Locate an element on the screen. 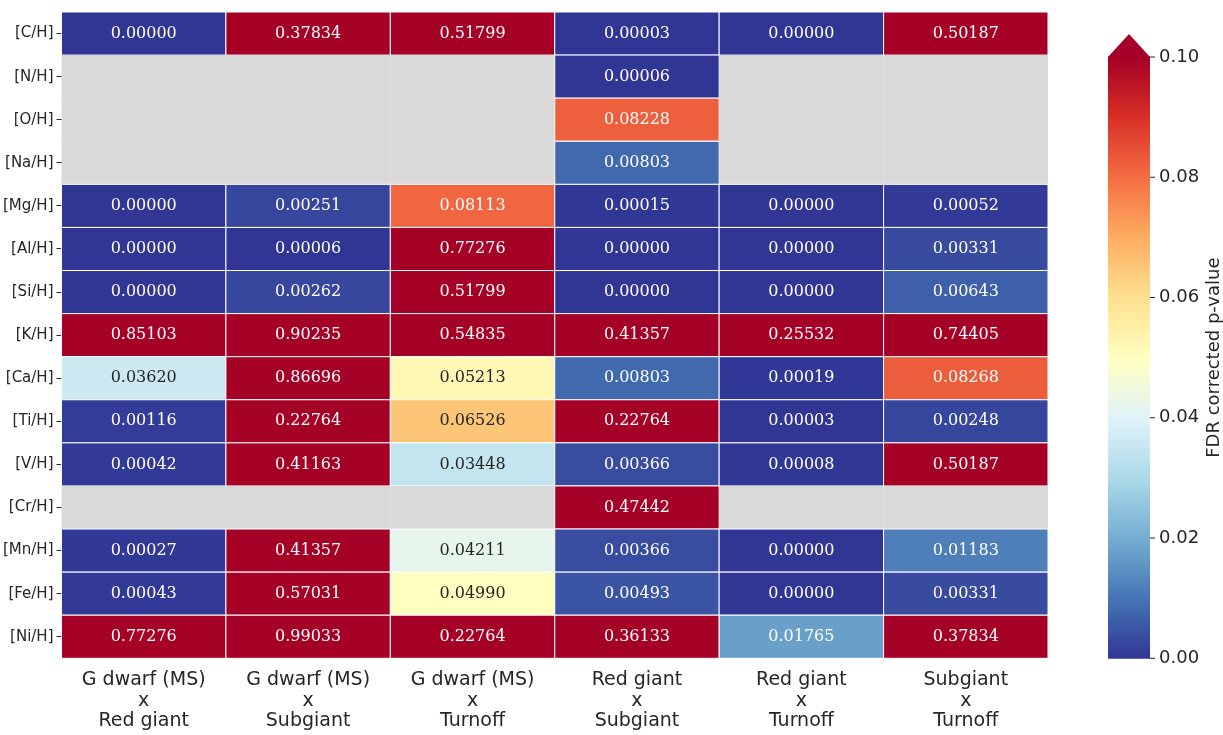 The image size is (1223, 735). color-bar-label: 0.10 is located at coordinates (1179, 55).